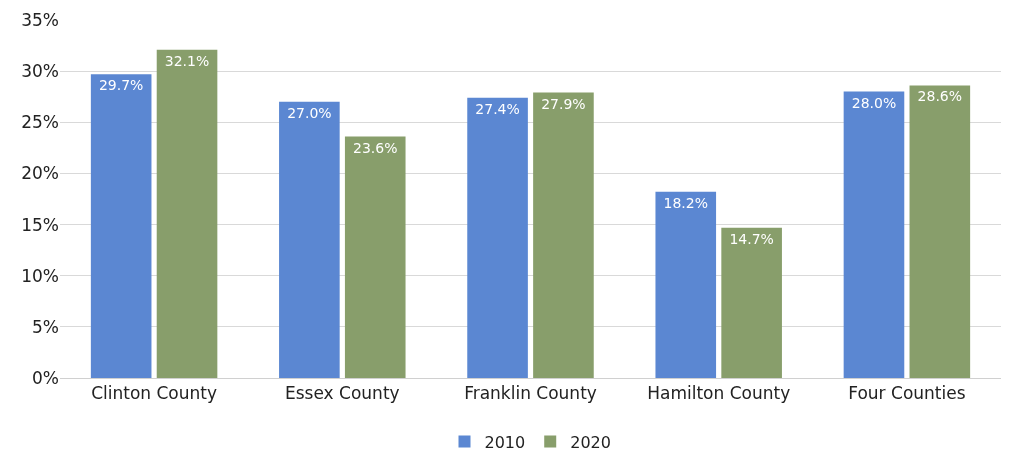 Image resolution: width=1011 pixels, height=468 pixels. What do you see at coordinates (40, 122) in the screenshot?
I see `y-tick-label: 25%` at bounding box center [40, 122].